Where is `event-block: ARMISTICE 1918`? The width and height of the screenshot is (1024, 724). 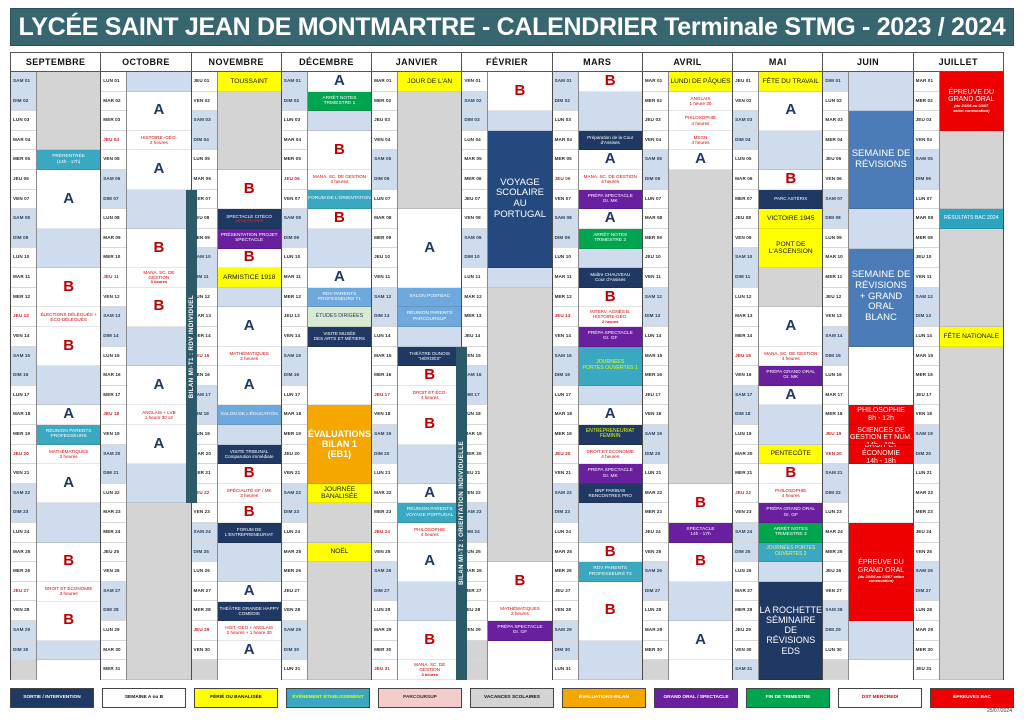
event-block: ARMISTICE 1918 is located at coordinates (249, 278).